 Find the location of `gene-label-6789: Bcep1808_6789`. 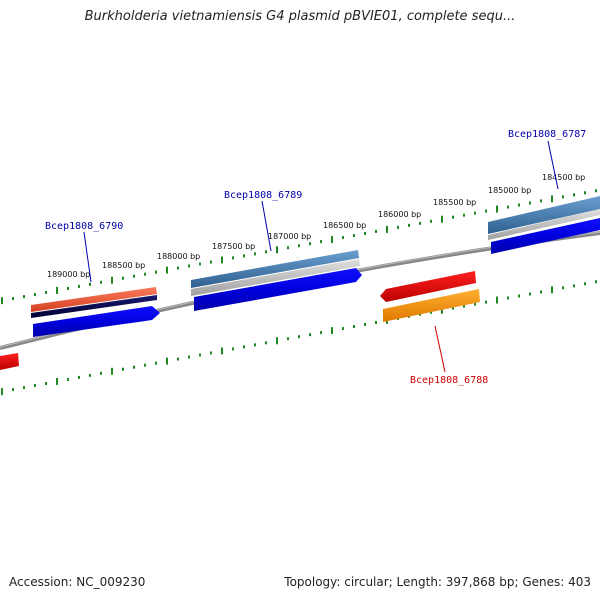

gene-label-6789: Bcep1808_6789 is located at coordinates (263, 221).